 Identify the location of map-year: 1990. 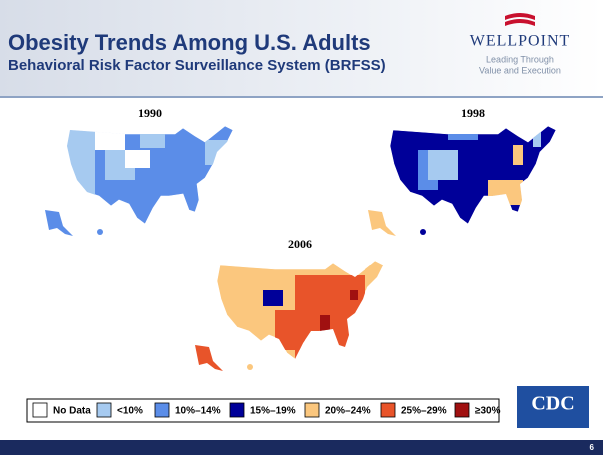
(150, 113).